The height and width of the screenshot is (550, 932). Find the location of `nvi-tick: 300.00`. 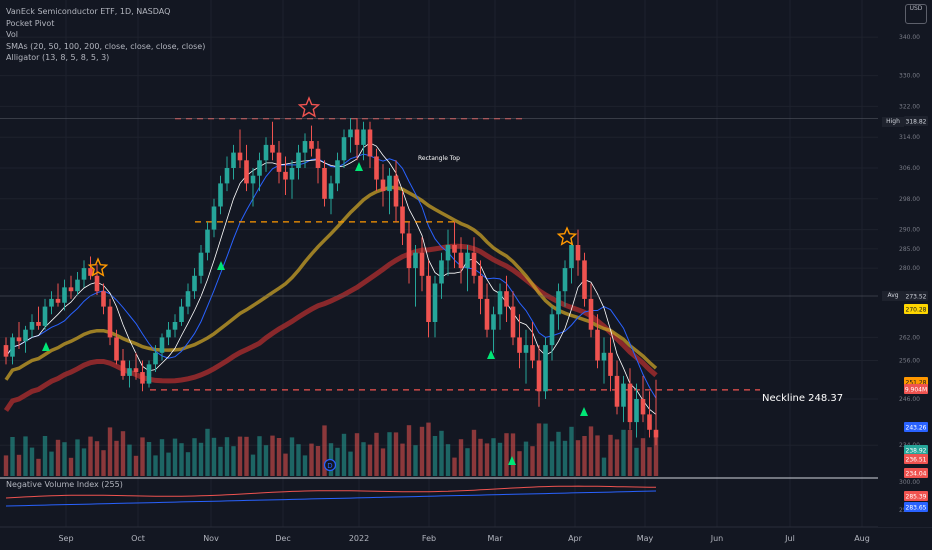

nvi-tick: 300.00 is located at coordinates (909, 482).